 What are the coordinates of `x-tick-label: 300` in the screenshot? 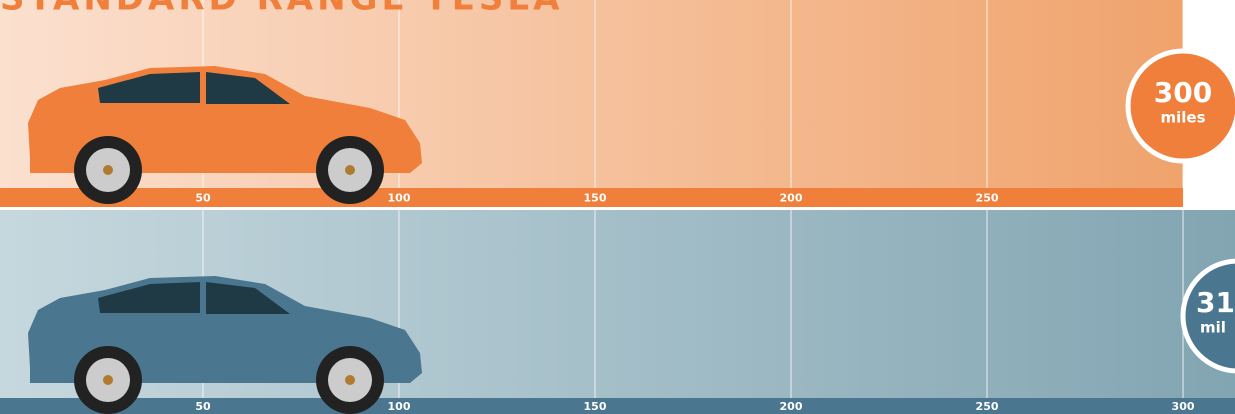 It's located at (1183, 406).